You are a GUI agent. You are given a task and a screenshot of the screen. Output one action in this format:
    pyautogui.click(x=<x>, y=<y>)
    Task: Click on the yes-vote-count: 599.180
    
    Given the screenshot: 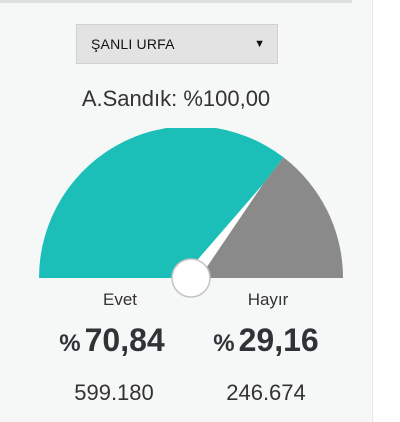 What is the action you would take?
    pyautogui.click(x=114, y=392)
    